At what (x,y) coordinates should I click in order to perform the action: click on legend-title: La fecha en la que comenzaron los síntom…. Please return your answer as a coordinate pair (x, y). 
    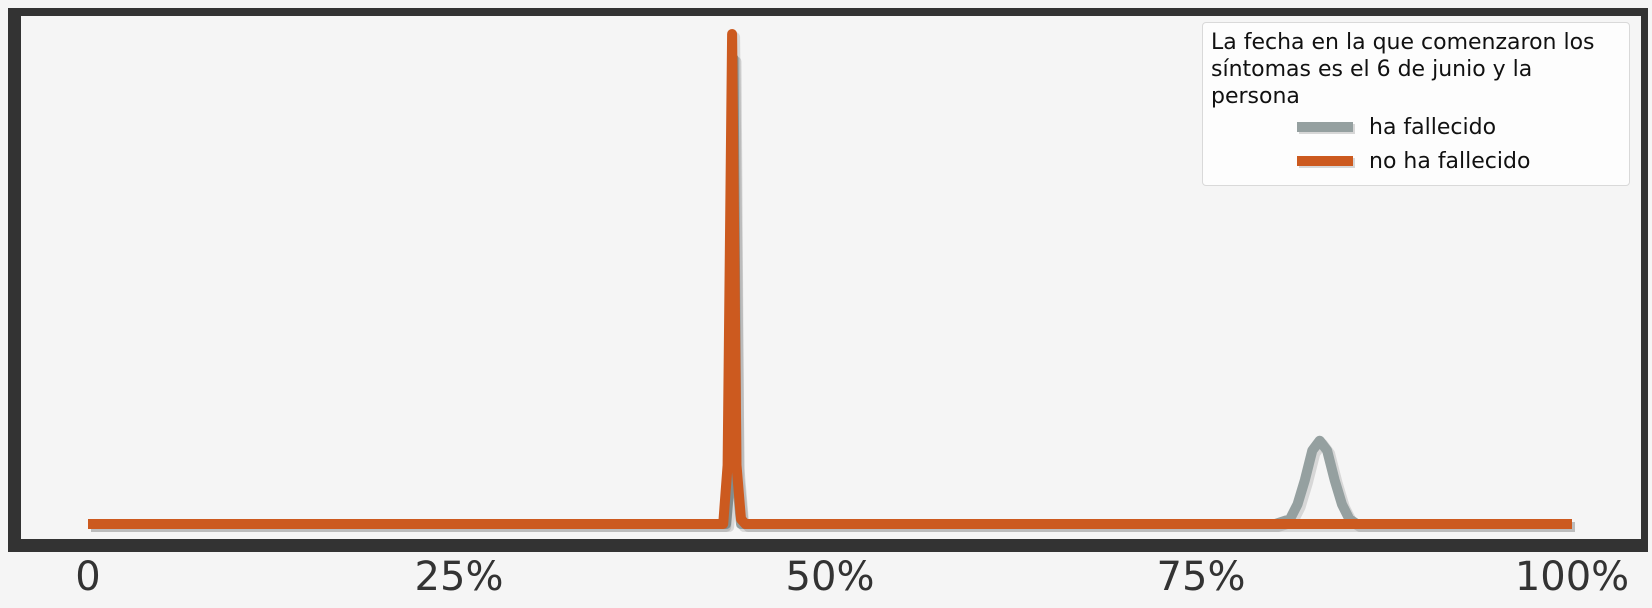
    Looking at the image, I should click on (1403, 69).